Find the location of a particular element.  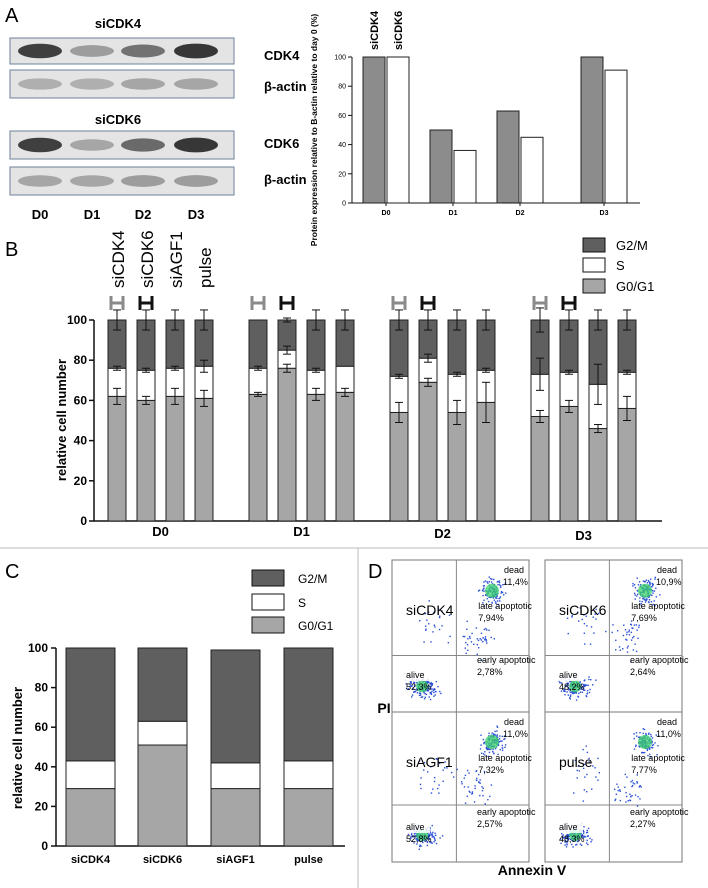

chart-c-bar-s is located at coordinates (90, 775).